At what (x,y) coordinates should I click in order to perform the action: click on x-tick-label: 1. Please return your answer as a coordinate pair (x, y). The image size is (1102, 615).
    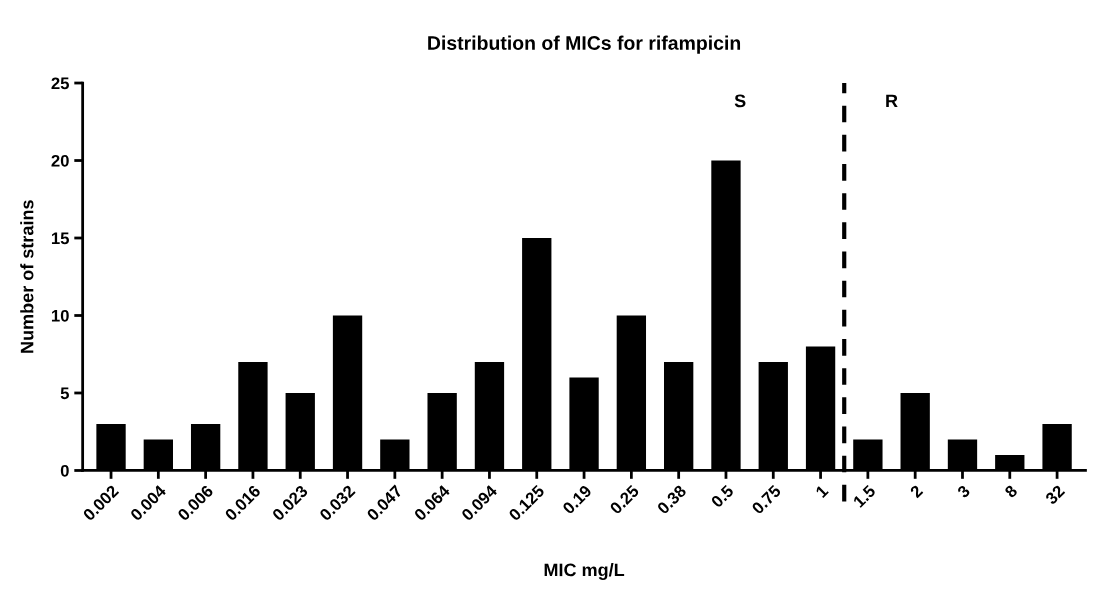
    Looking at the image, I should click on (822, 491).